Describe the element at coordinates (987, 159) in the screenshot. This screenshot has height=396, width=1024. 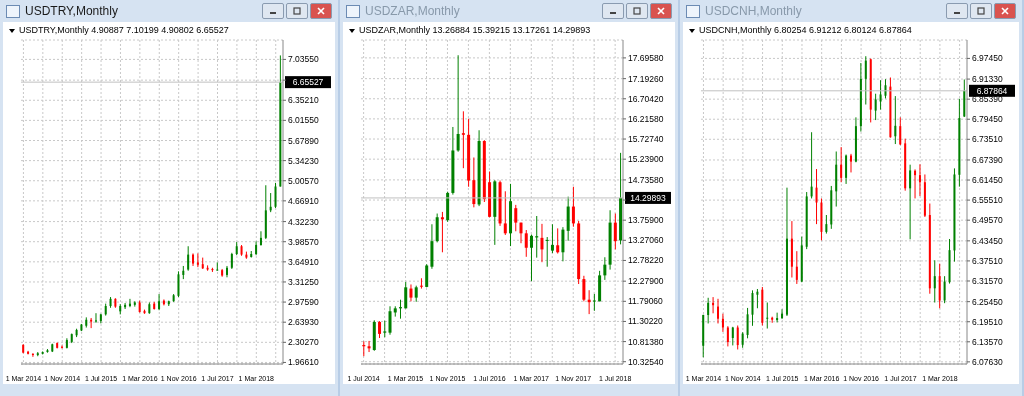
I see `y-tick-label: 6.67390` at that location.